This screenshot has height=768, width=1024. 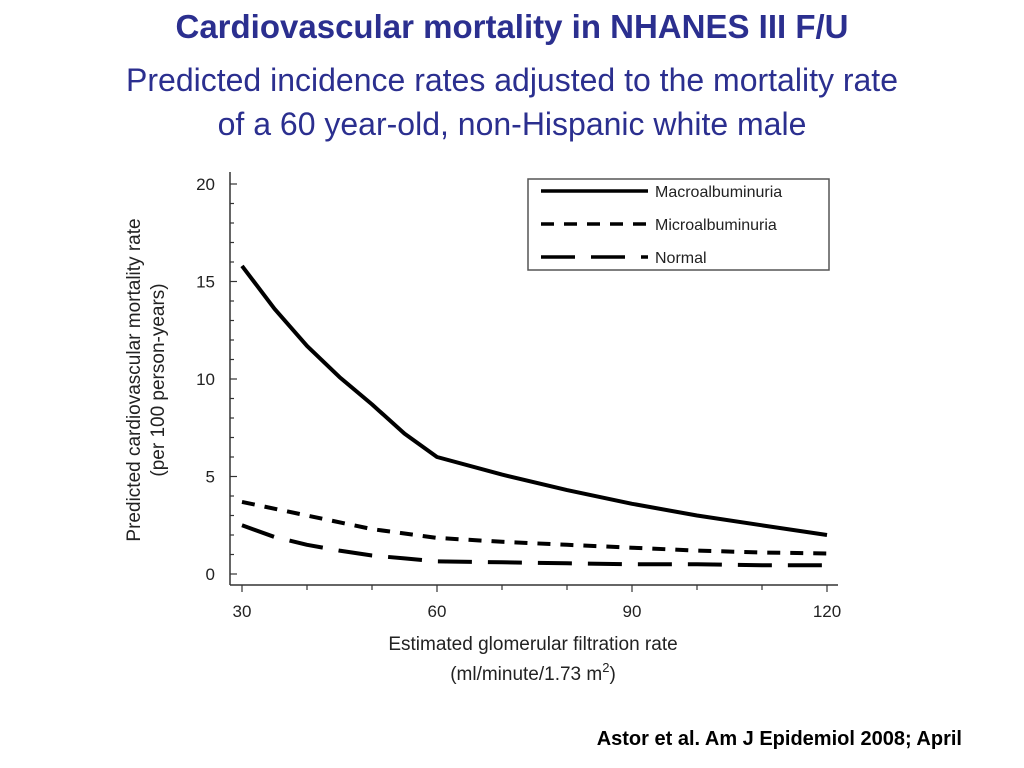 I want to click on x-axis-label-unit: (ml/minute/1.73 m, so click(x=526, y=674).